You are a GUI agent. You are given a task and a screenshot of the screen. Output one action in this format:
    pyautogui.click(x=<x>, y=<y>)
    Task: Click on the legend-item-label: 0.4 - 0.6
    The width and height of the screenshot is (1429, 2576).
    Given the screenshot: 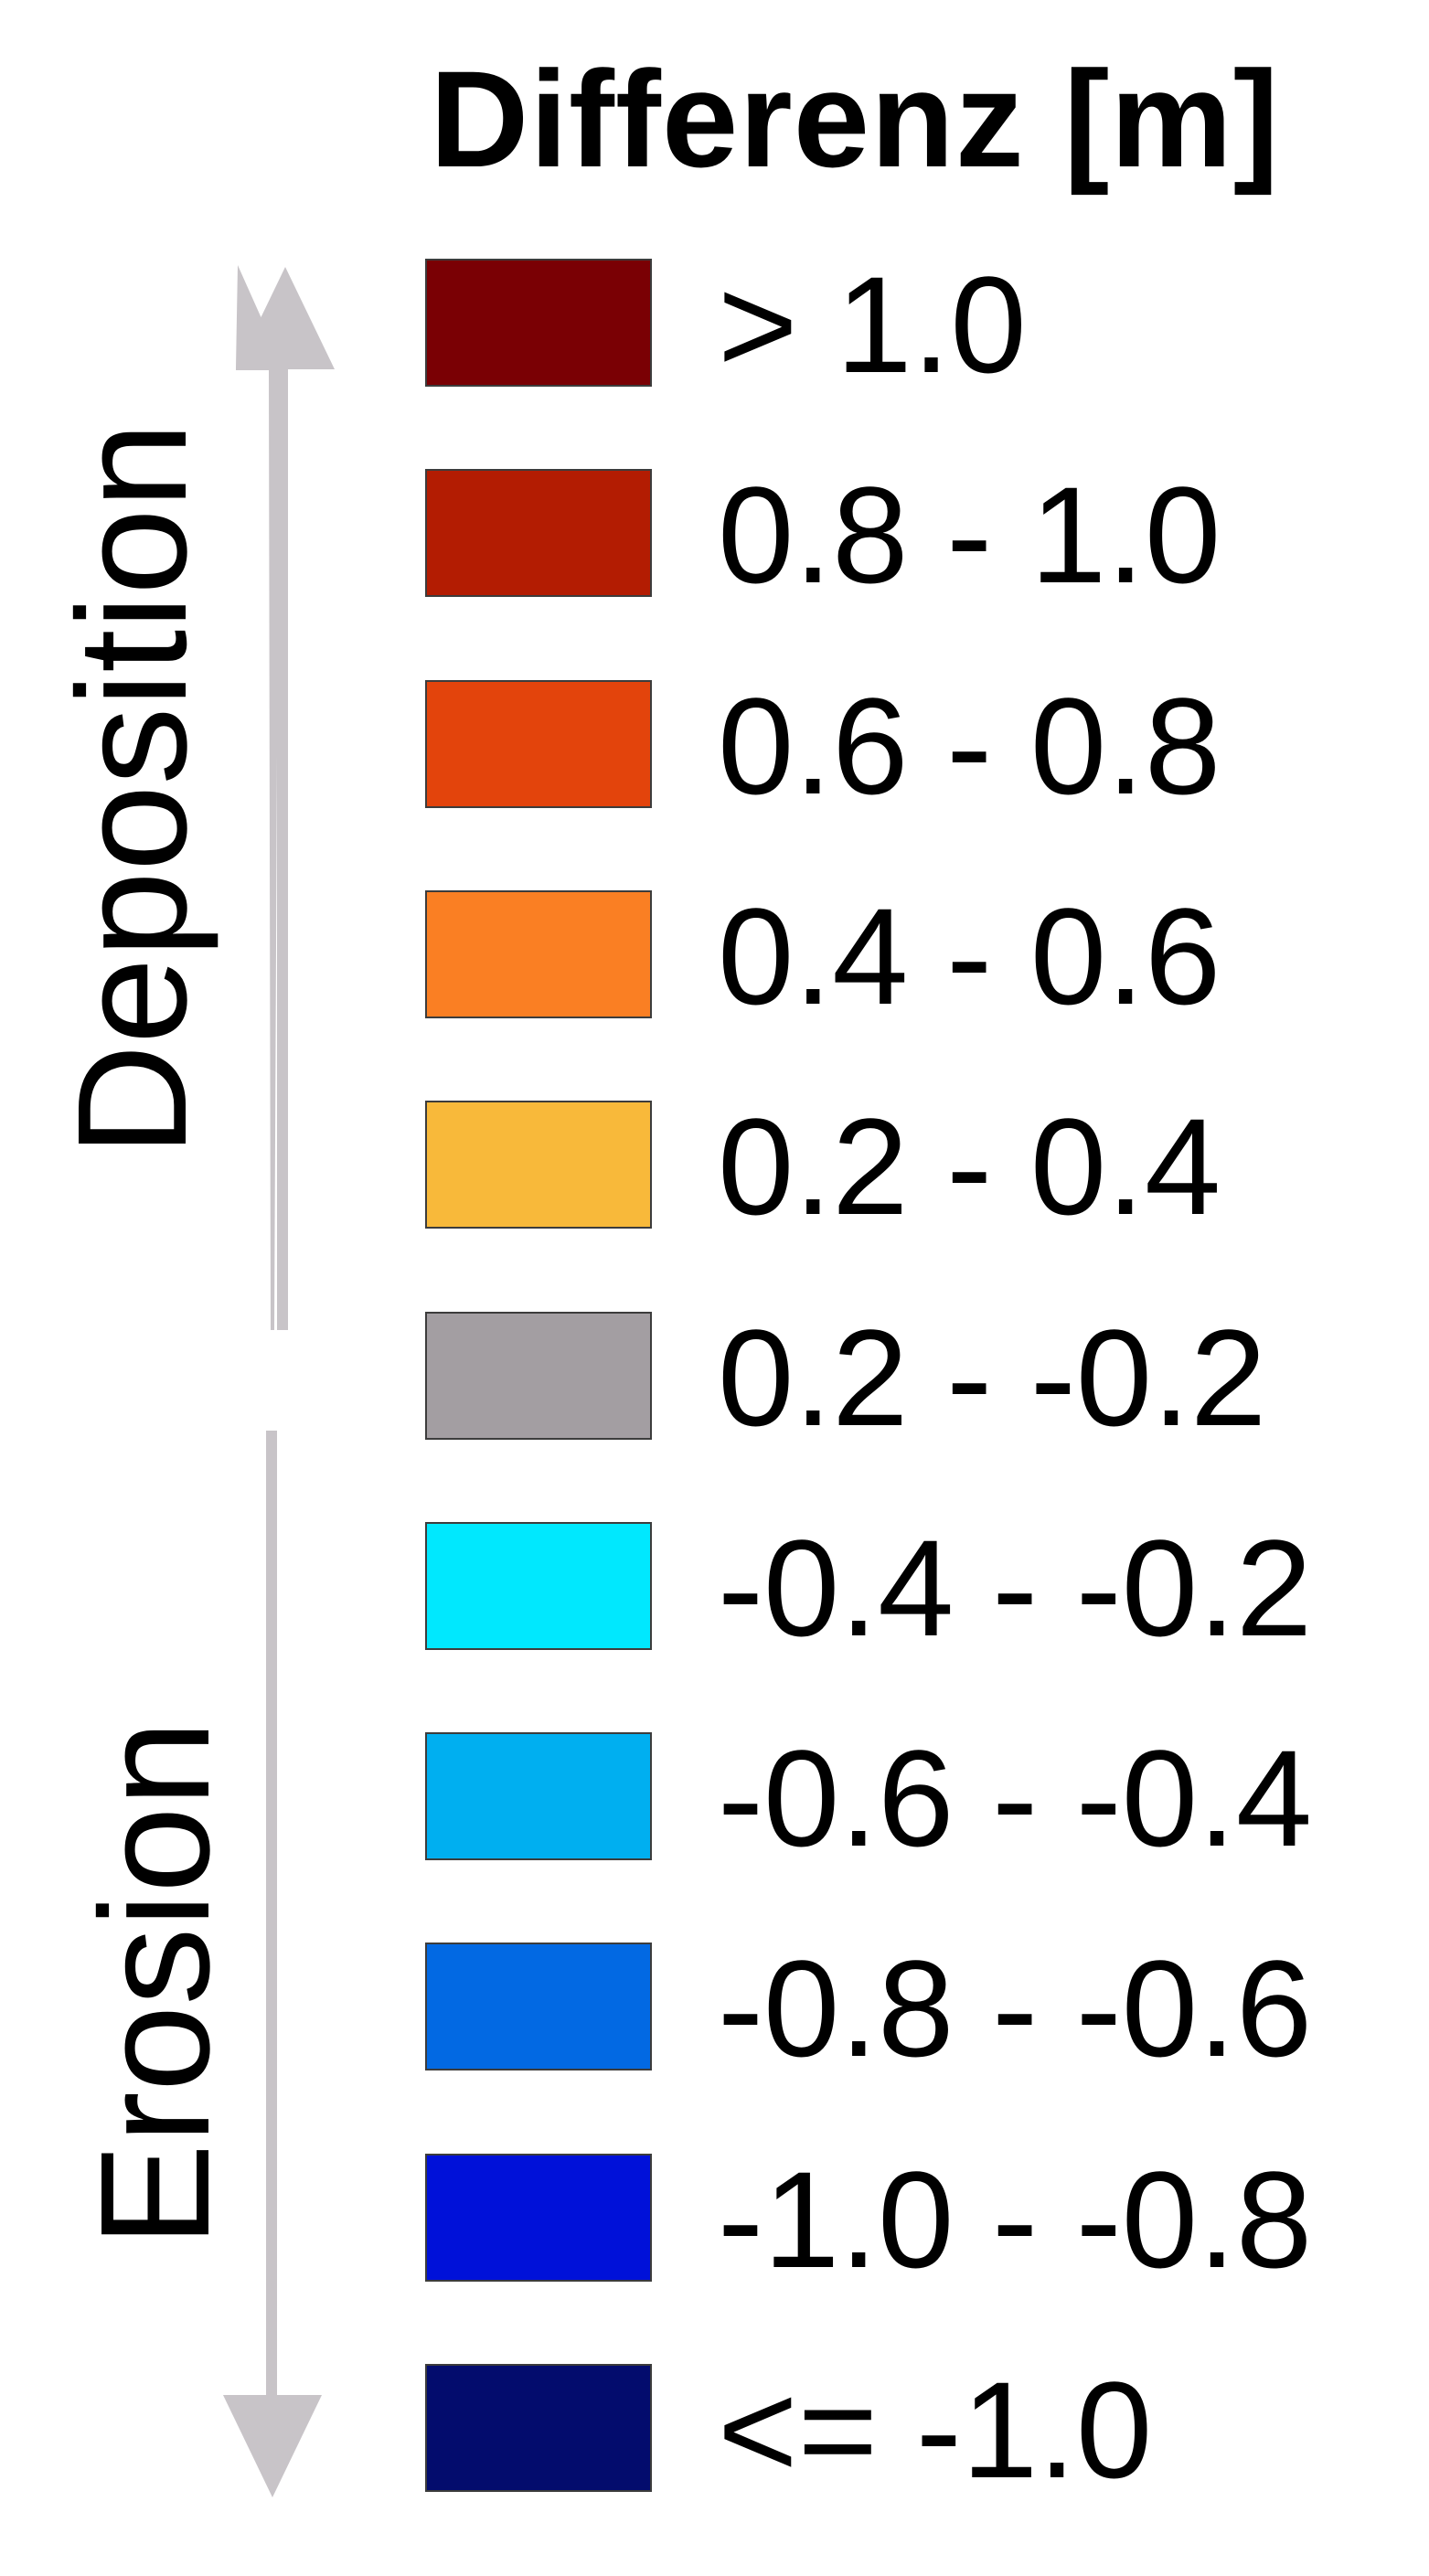 What is the action you would take?
    pyautogui.click(x=969, y=956)
    